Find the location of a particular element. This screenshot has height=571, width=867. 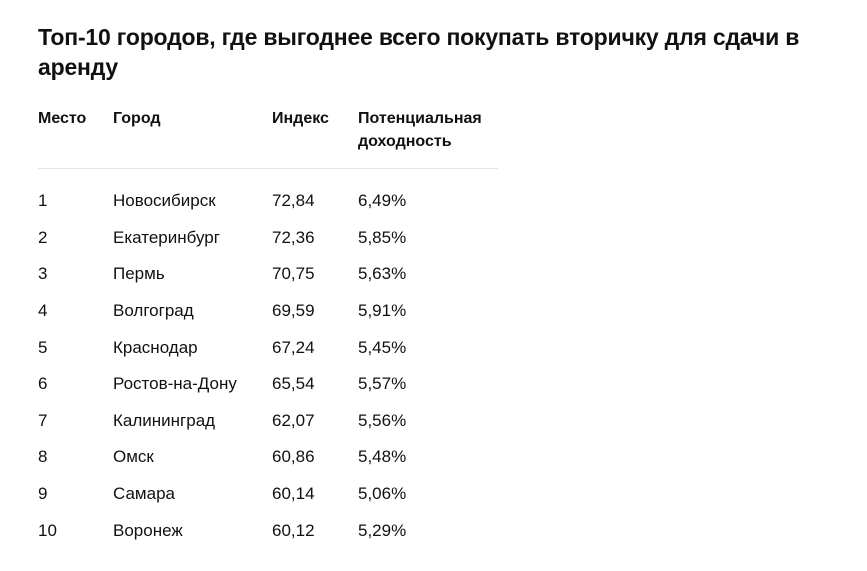

column-header-city: Город is located at coordinates (192, 138).